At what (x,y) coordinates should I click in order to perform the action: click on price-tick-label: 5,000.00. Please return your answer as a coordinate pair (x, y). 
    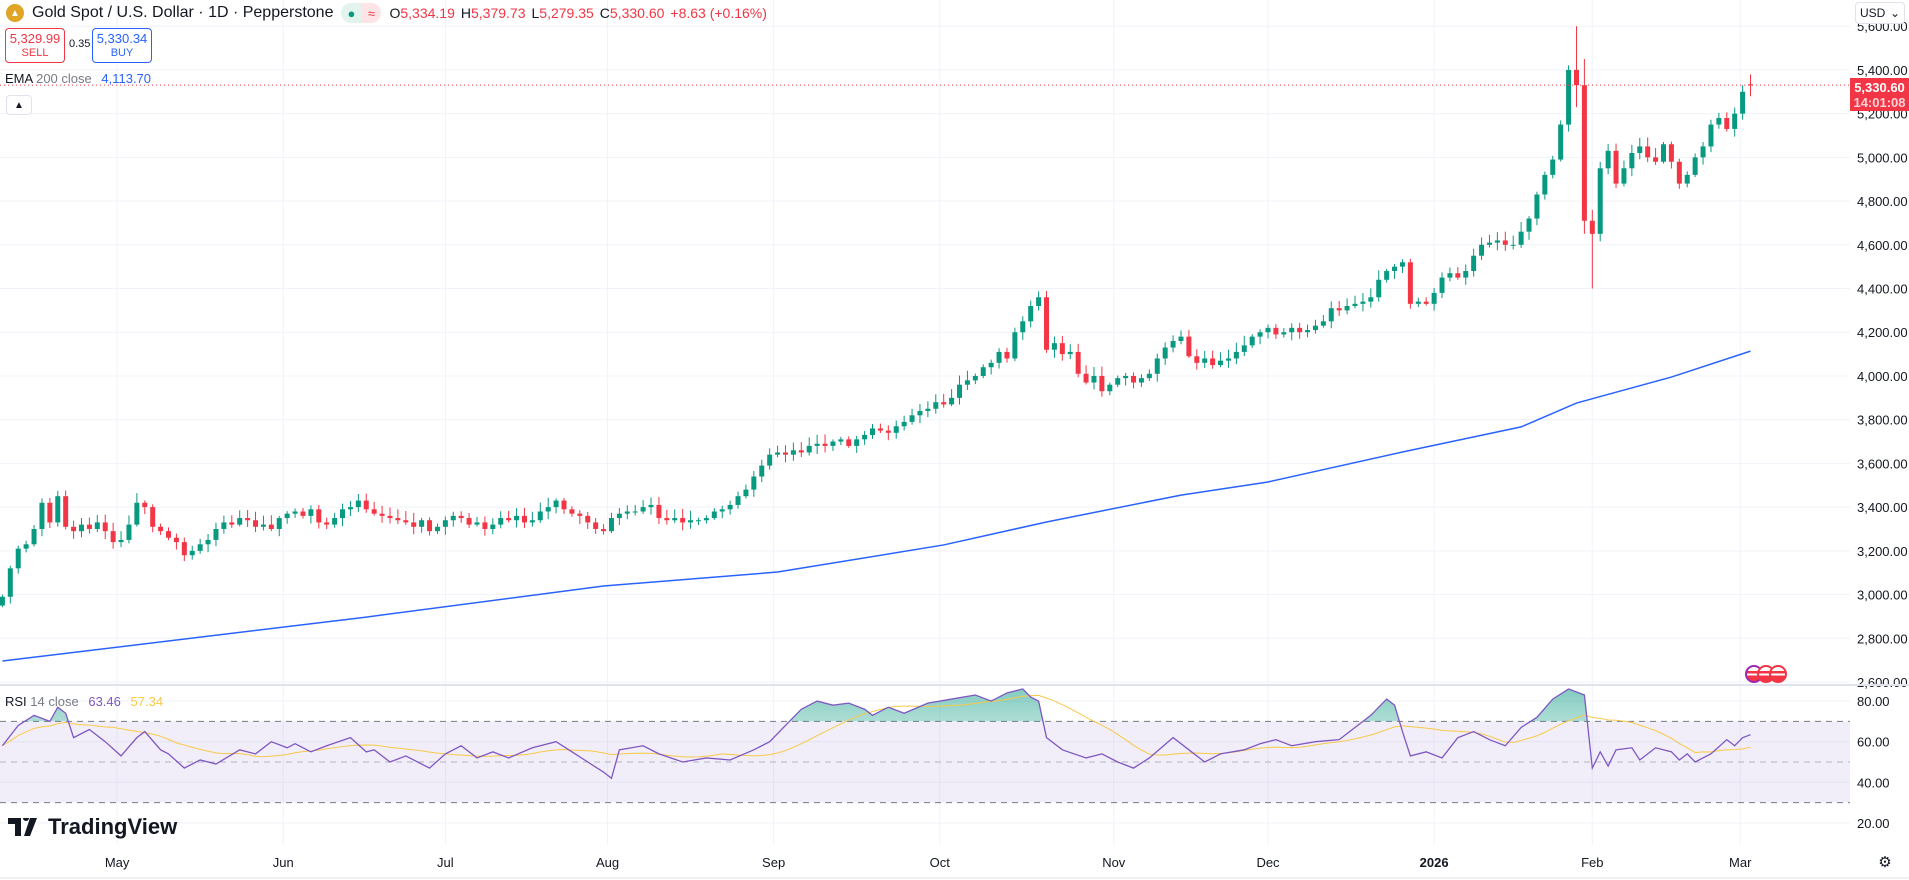
    Looking at the image, I should click on (1882, 157).